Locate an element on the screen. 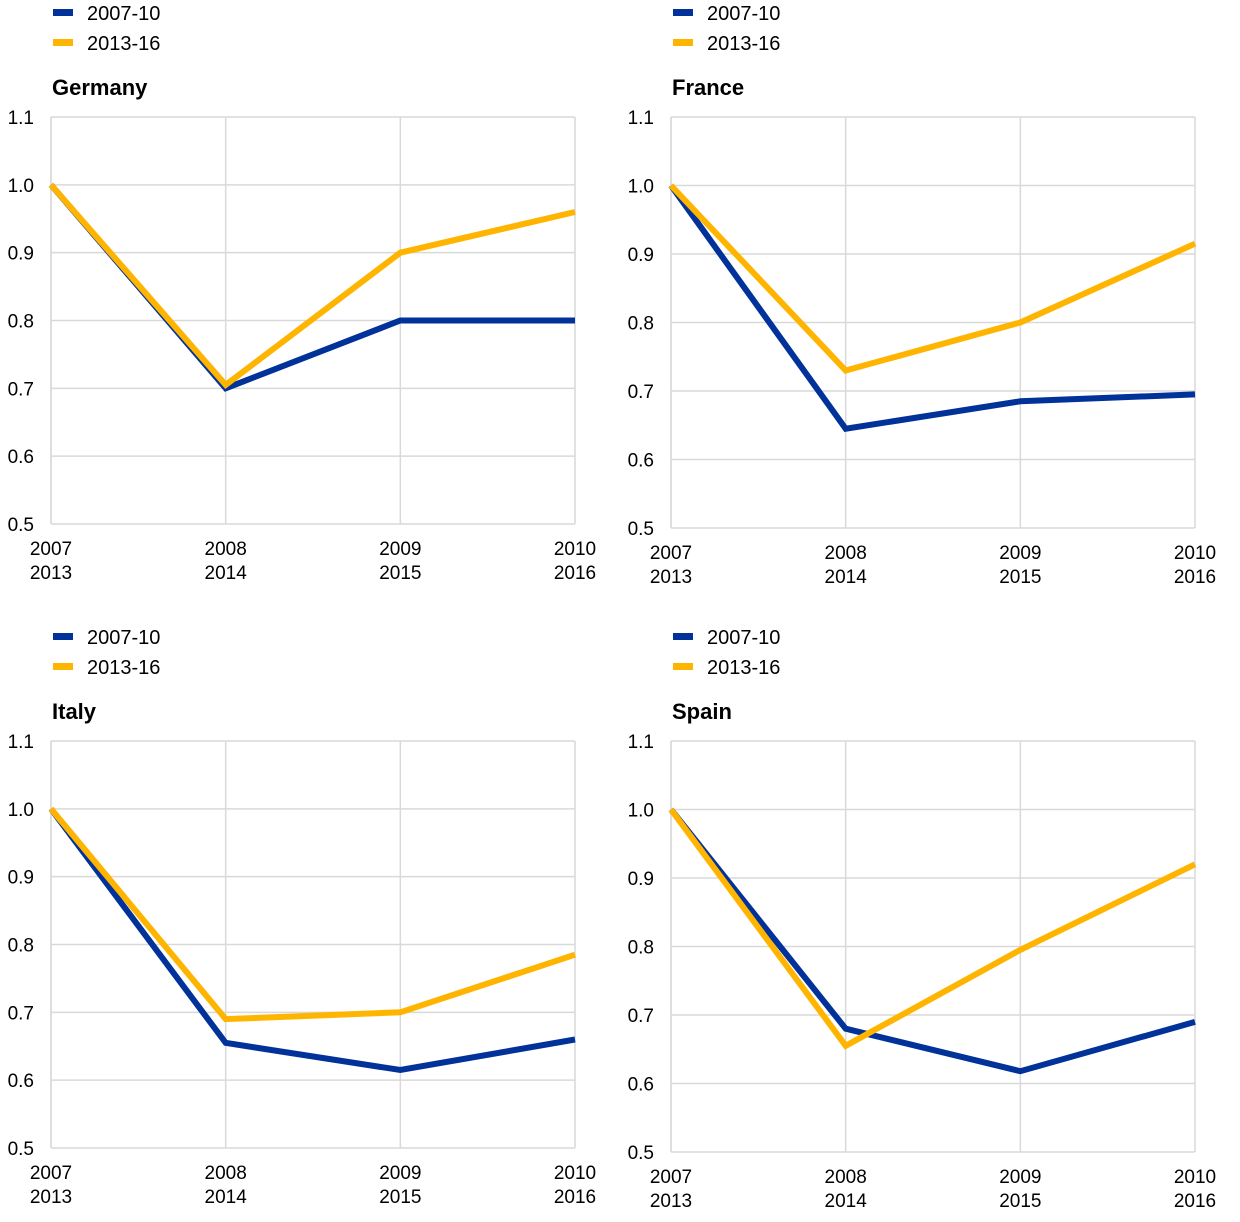  panel-title: France is located at coordinates (708, 87).